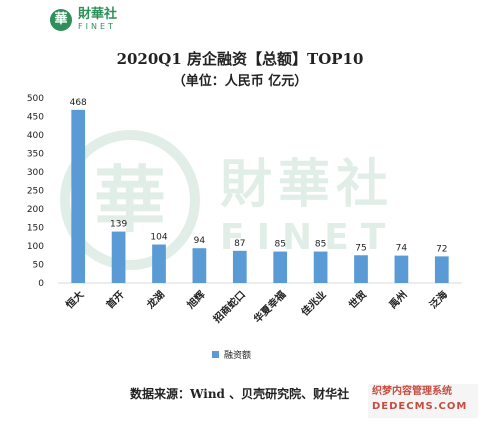  I want to click on y-tick-label: 350, so click(35, 155).